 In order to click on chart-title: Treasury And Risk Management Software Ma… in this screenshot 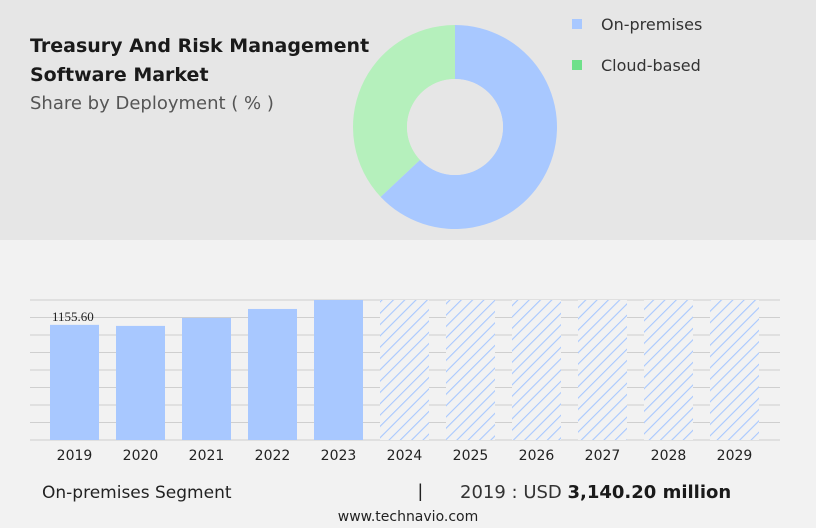, I will do `click(200, 60)`.